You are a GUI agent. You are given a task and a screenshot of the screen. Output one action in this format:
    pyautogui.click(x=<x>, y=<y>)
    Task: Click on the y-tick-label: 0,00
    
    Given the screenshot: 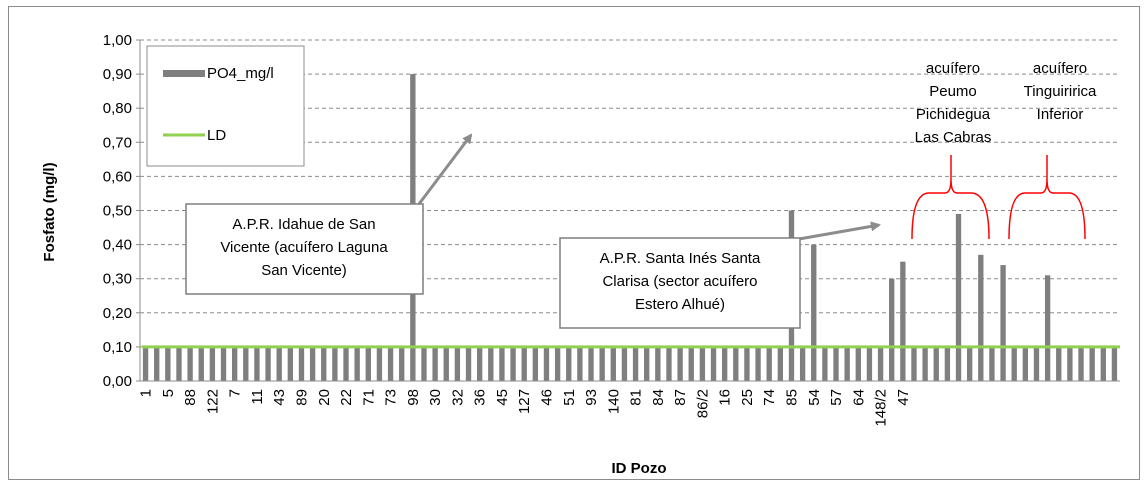 What is the action you would take?
    pyautogui.click(x=117, y=381)
    